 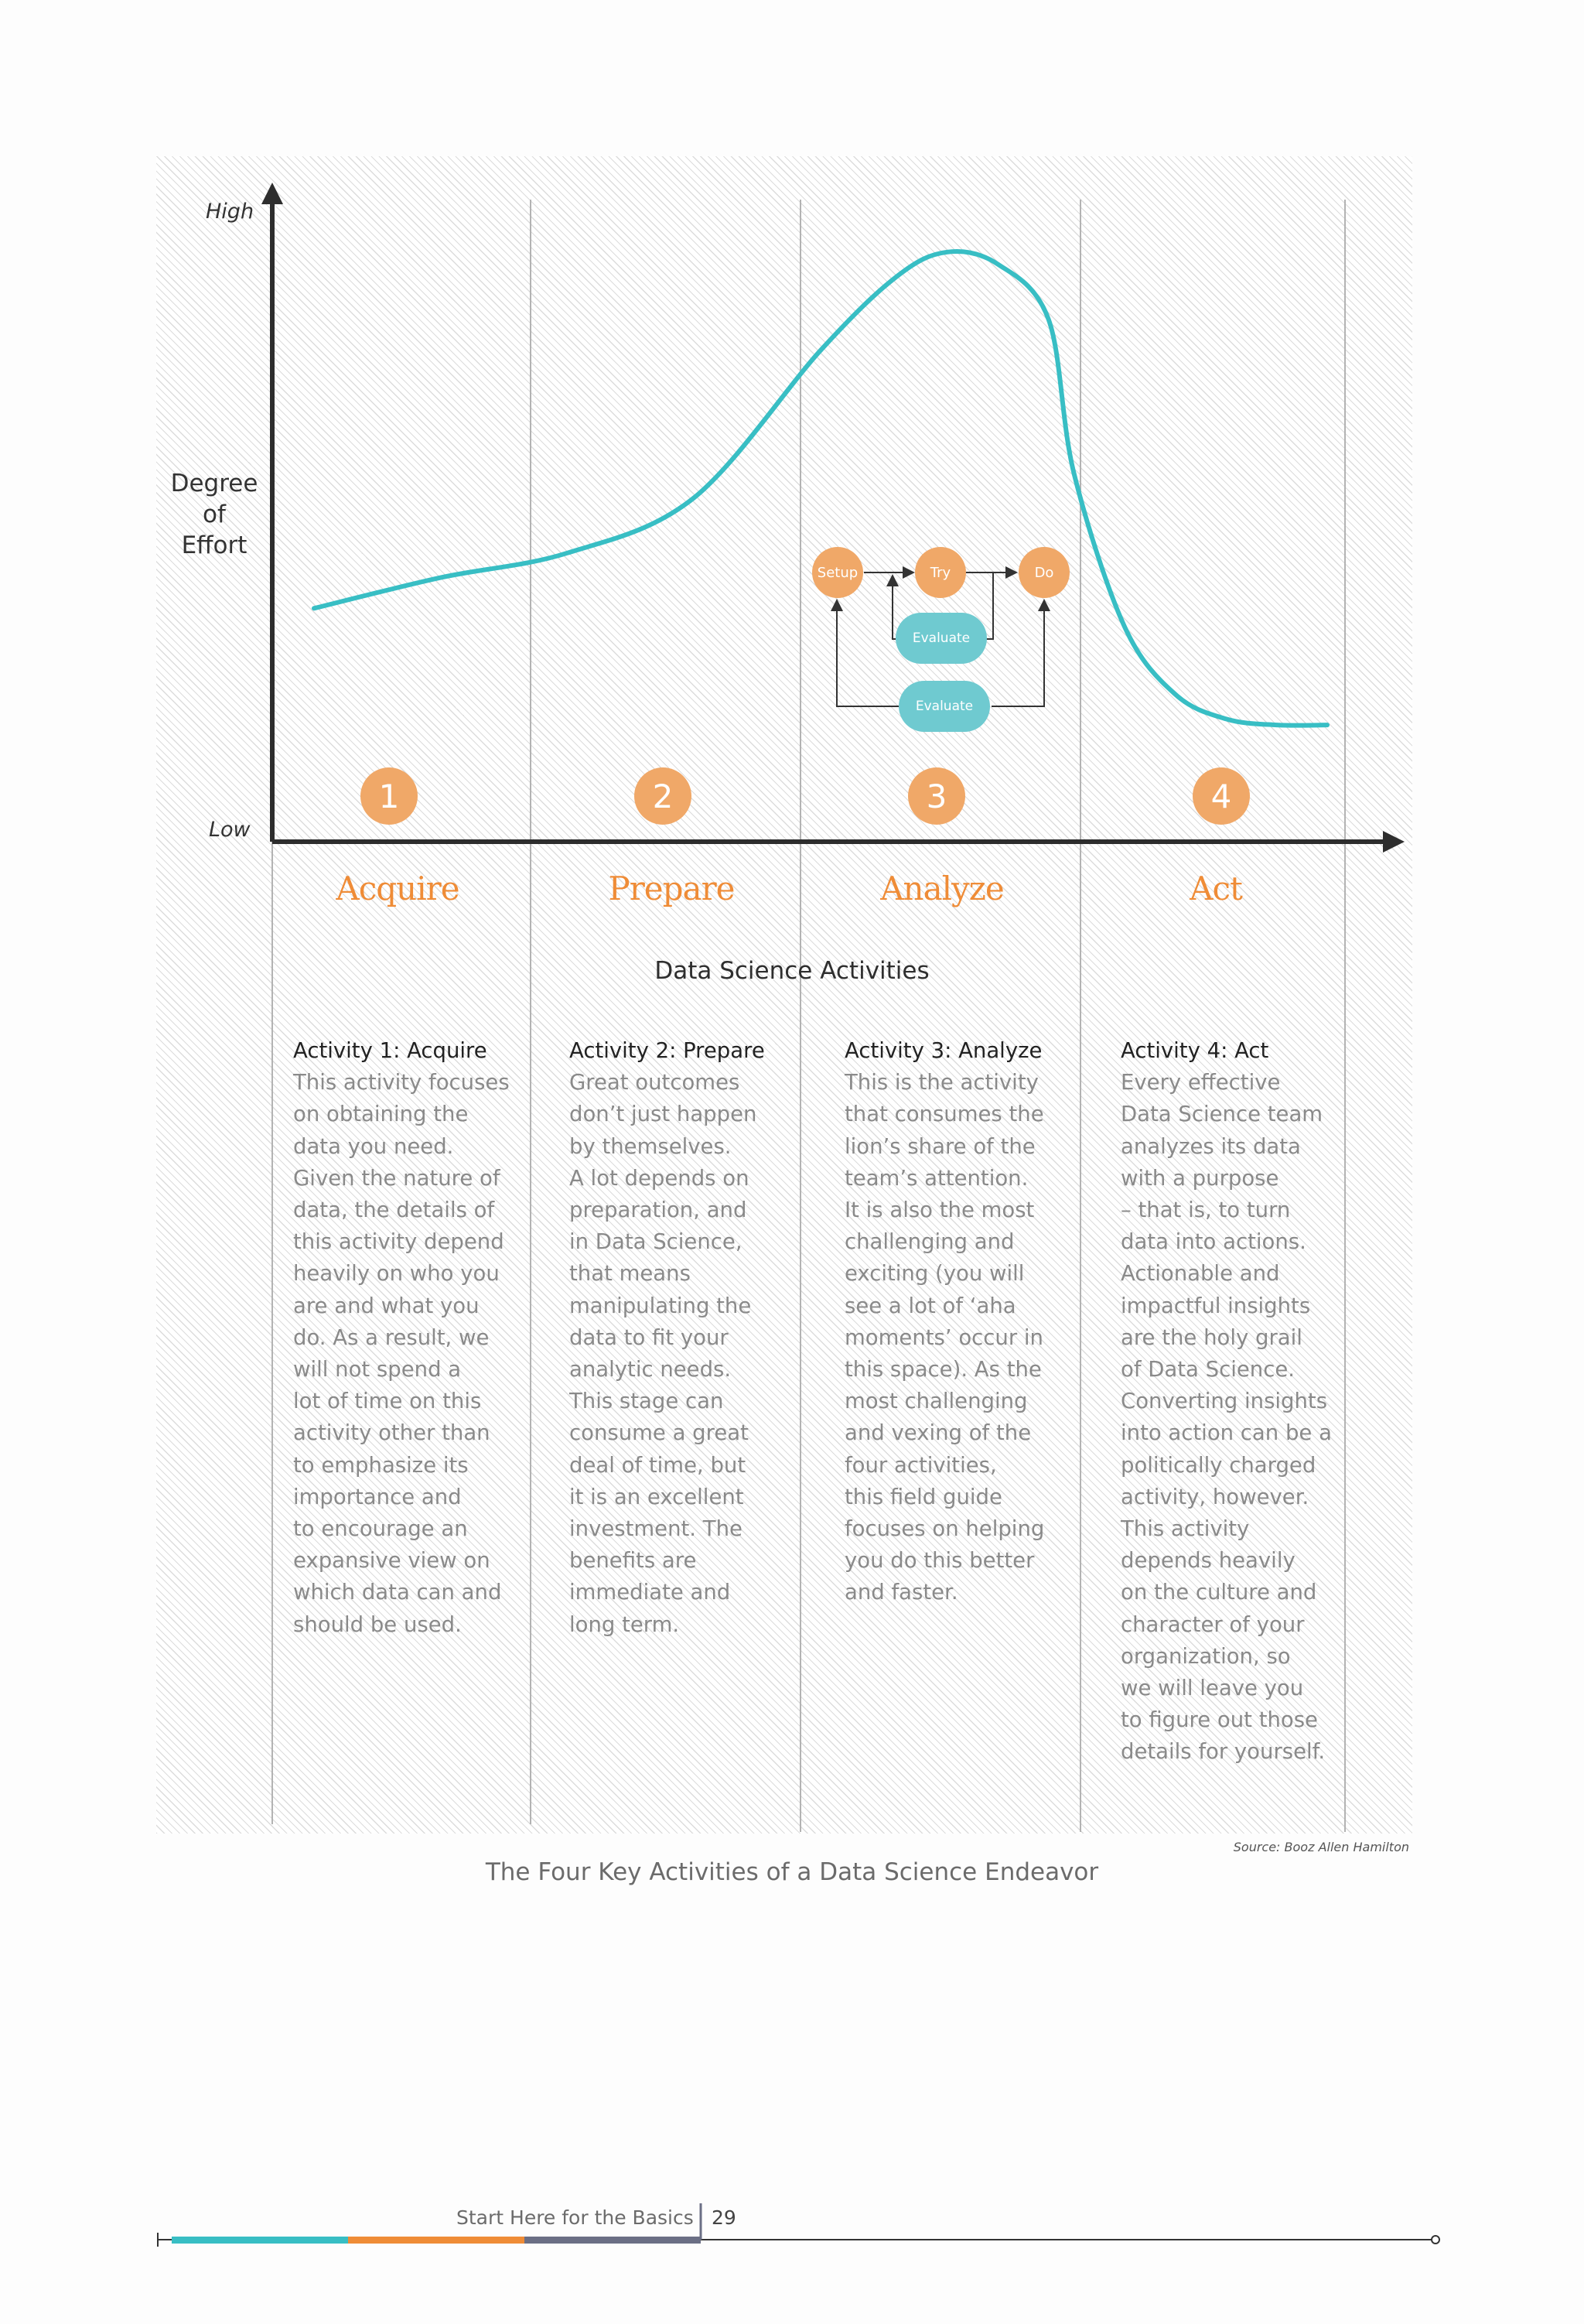 I want to click on stage-name-prepare: Prepare, so click(x=672, y=888).